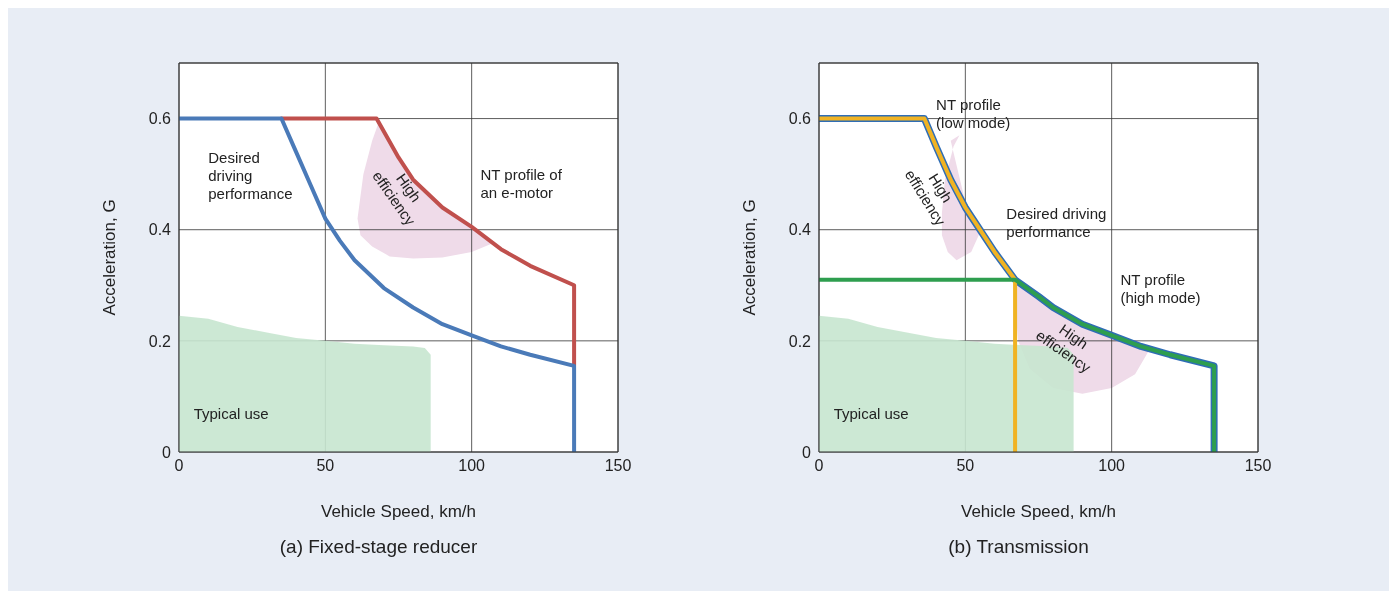 This screenshot has width=1397, height=599. I want to click on annotation: NT profile of an e-motor, so click(521, 183).